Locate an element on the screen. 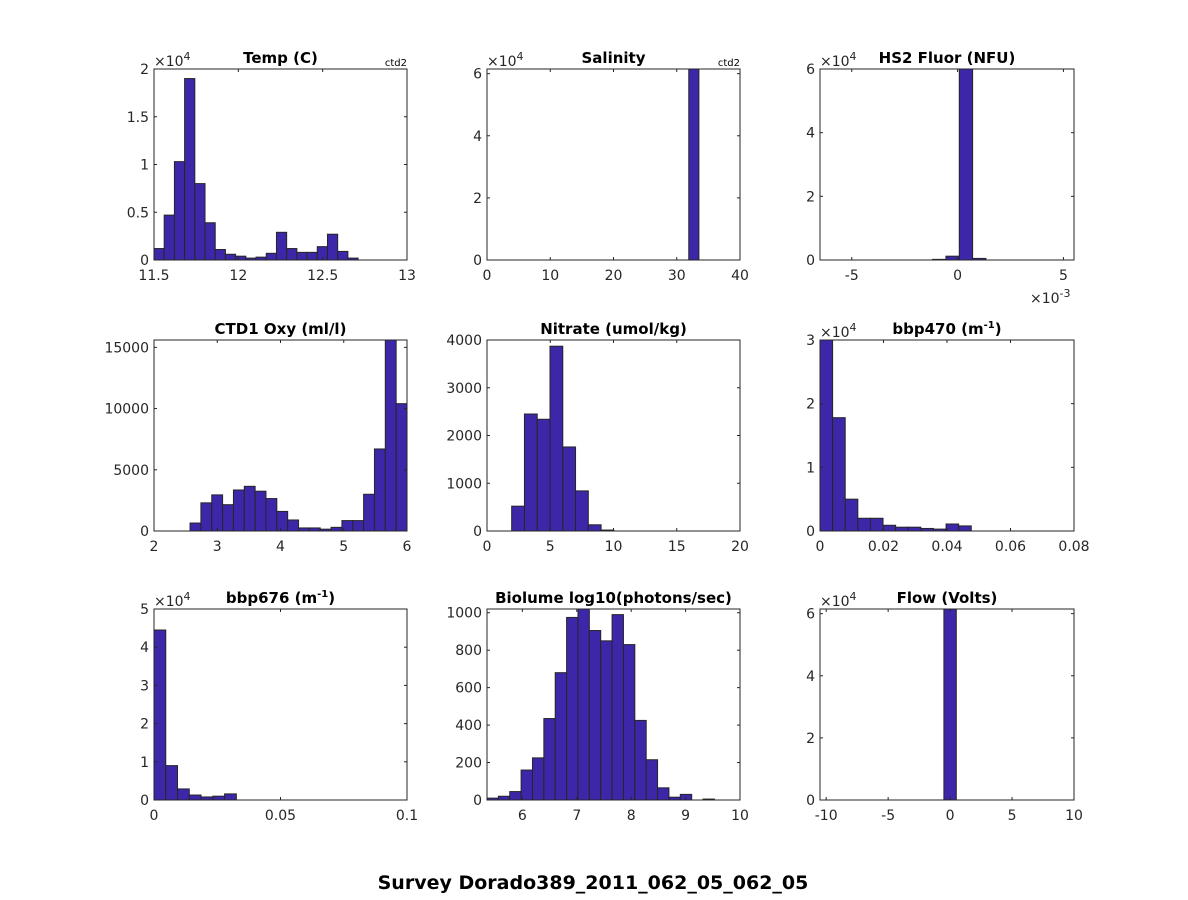 The height and width of the screenshot is (900, 1188). x-tick-label: 3 is located at coordinates (217, 547).